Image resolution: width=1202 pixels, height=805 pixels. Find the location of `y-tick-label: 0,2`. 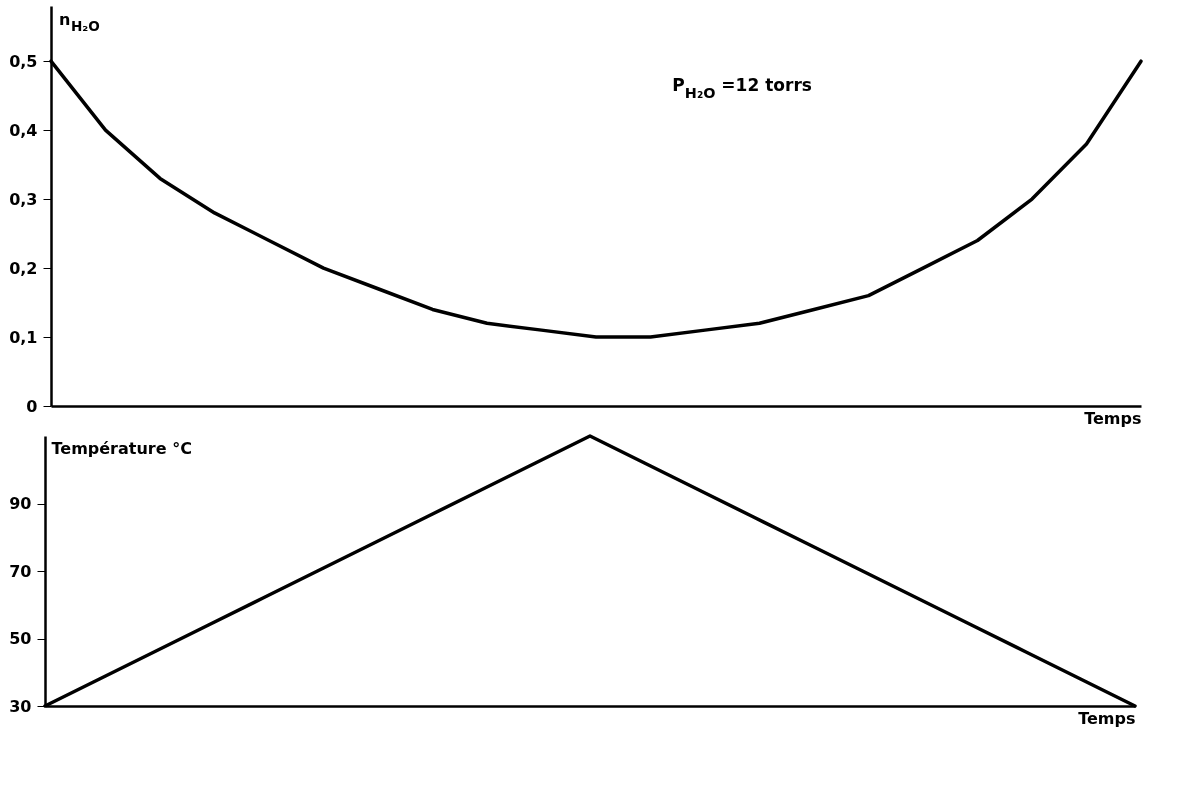

y-tick-label: 0,2 is located at coordinates (23, 268).